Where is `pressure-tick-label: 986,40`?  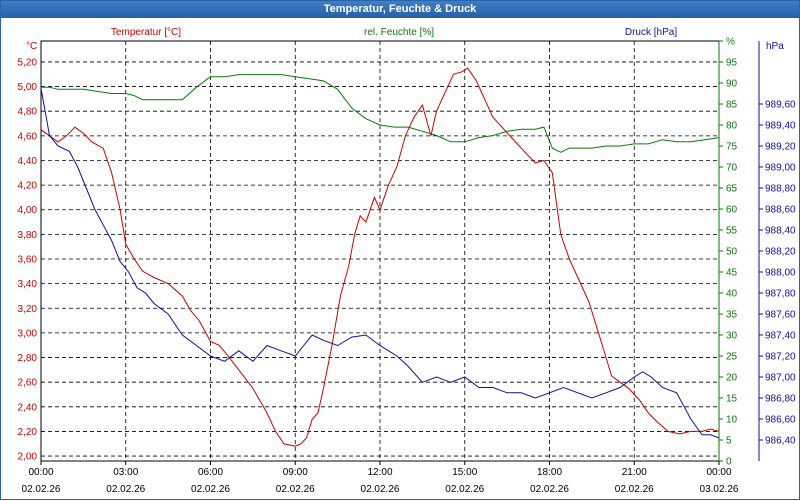 pressure-tick-label: 986,40 is located at coordinates (780, 441).